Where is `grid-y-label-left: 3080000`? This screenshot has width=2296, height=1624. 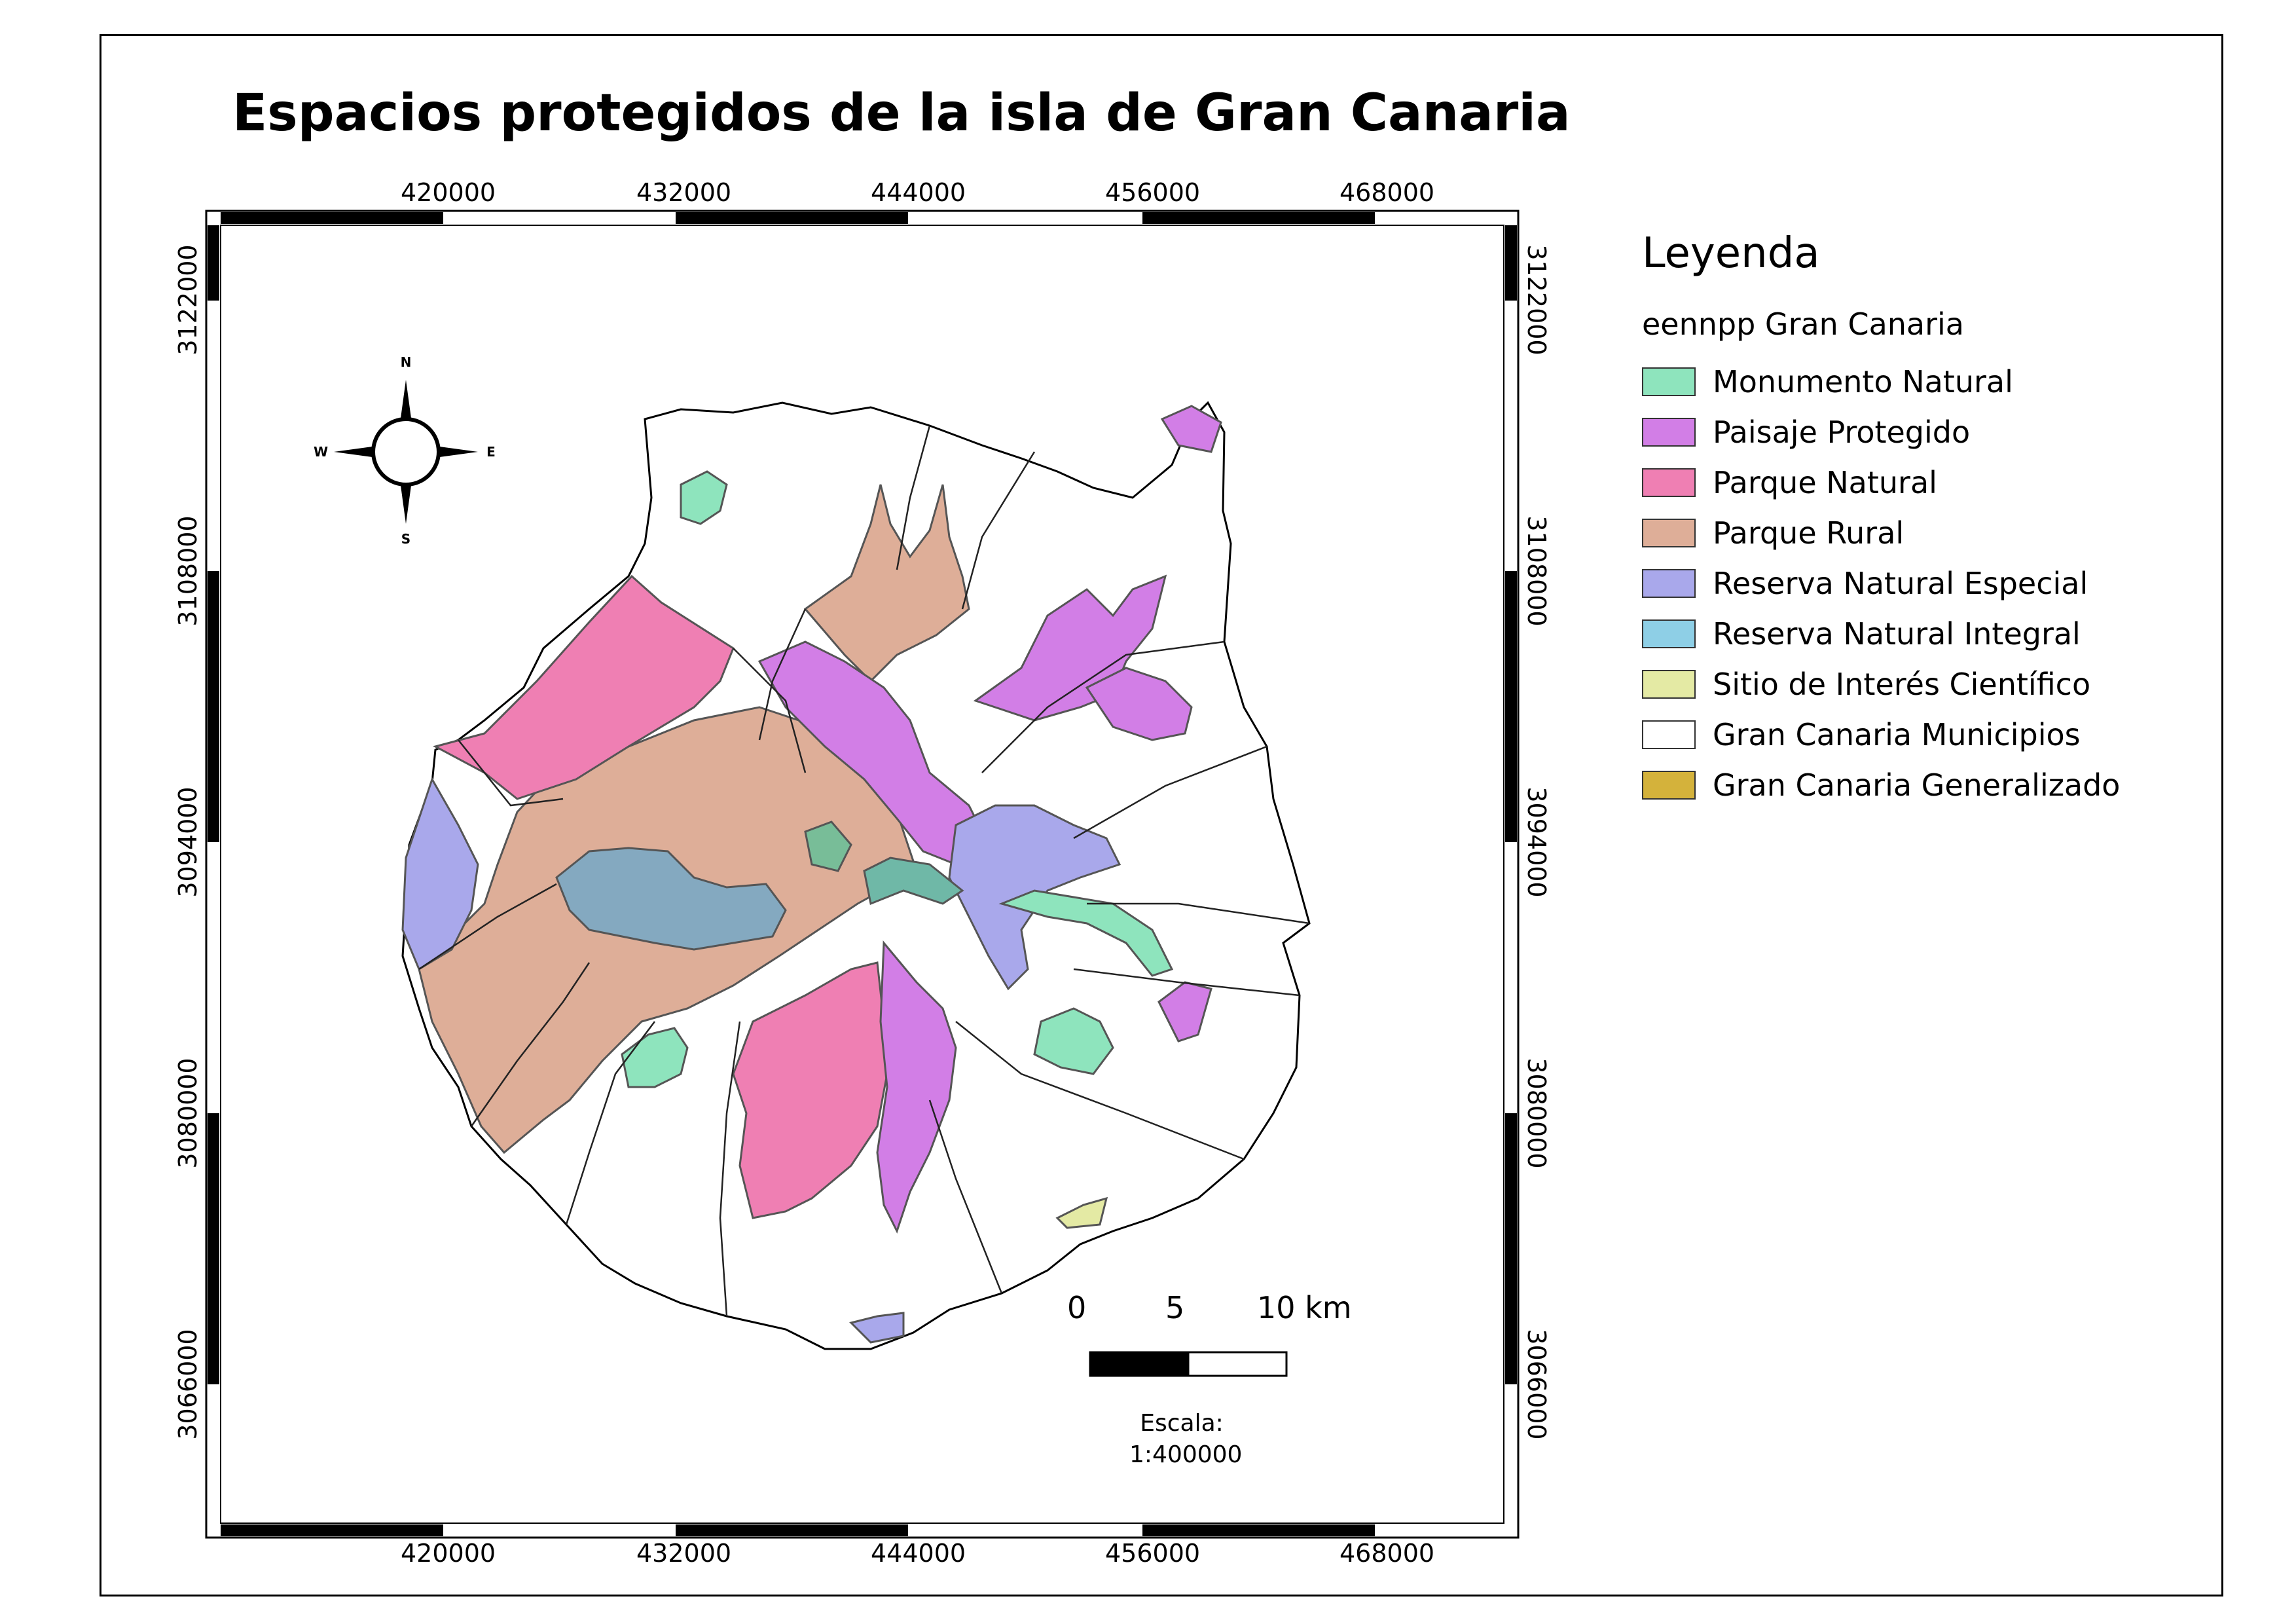 grid-y-label-left: 3080000 is located at coordinates (187, 1113).